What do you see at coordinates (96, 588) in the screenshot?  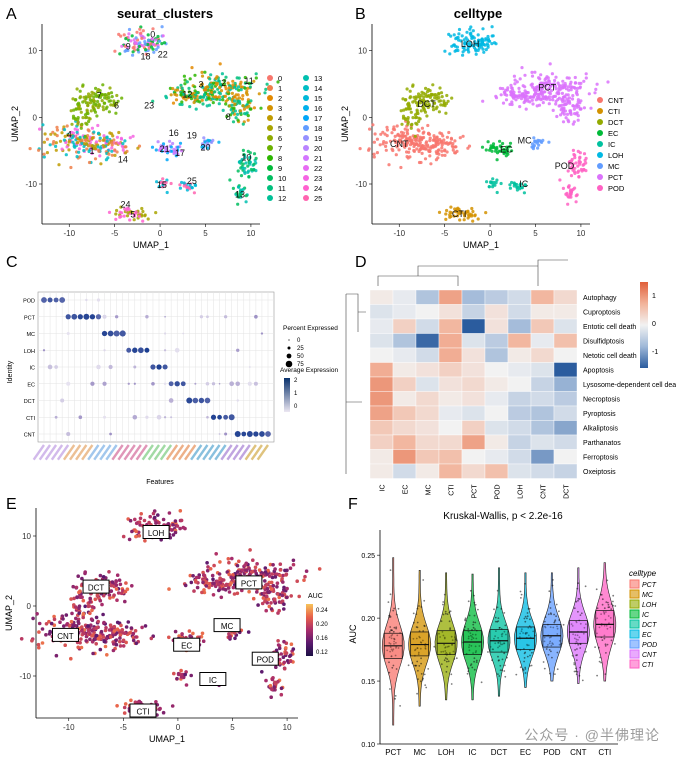 I see `e-celltype-label: DCT` at bounding box center [96, 588].